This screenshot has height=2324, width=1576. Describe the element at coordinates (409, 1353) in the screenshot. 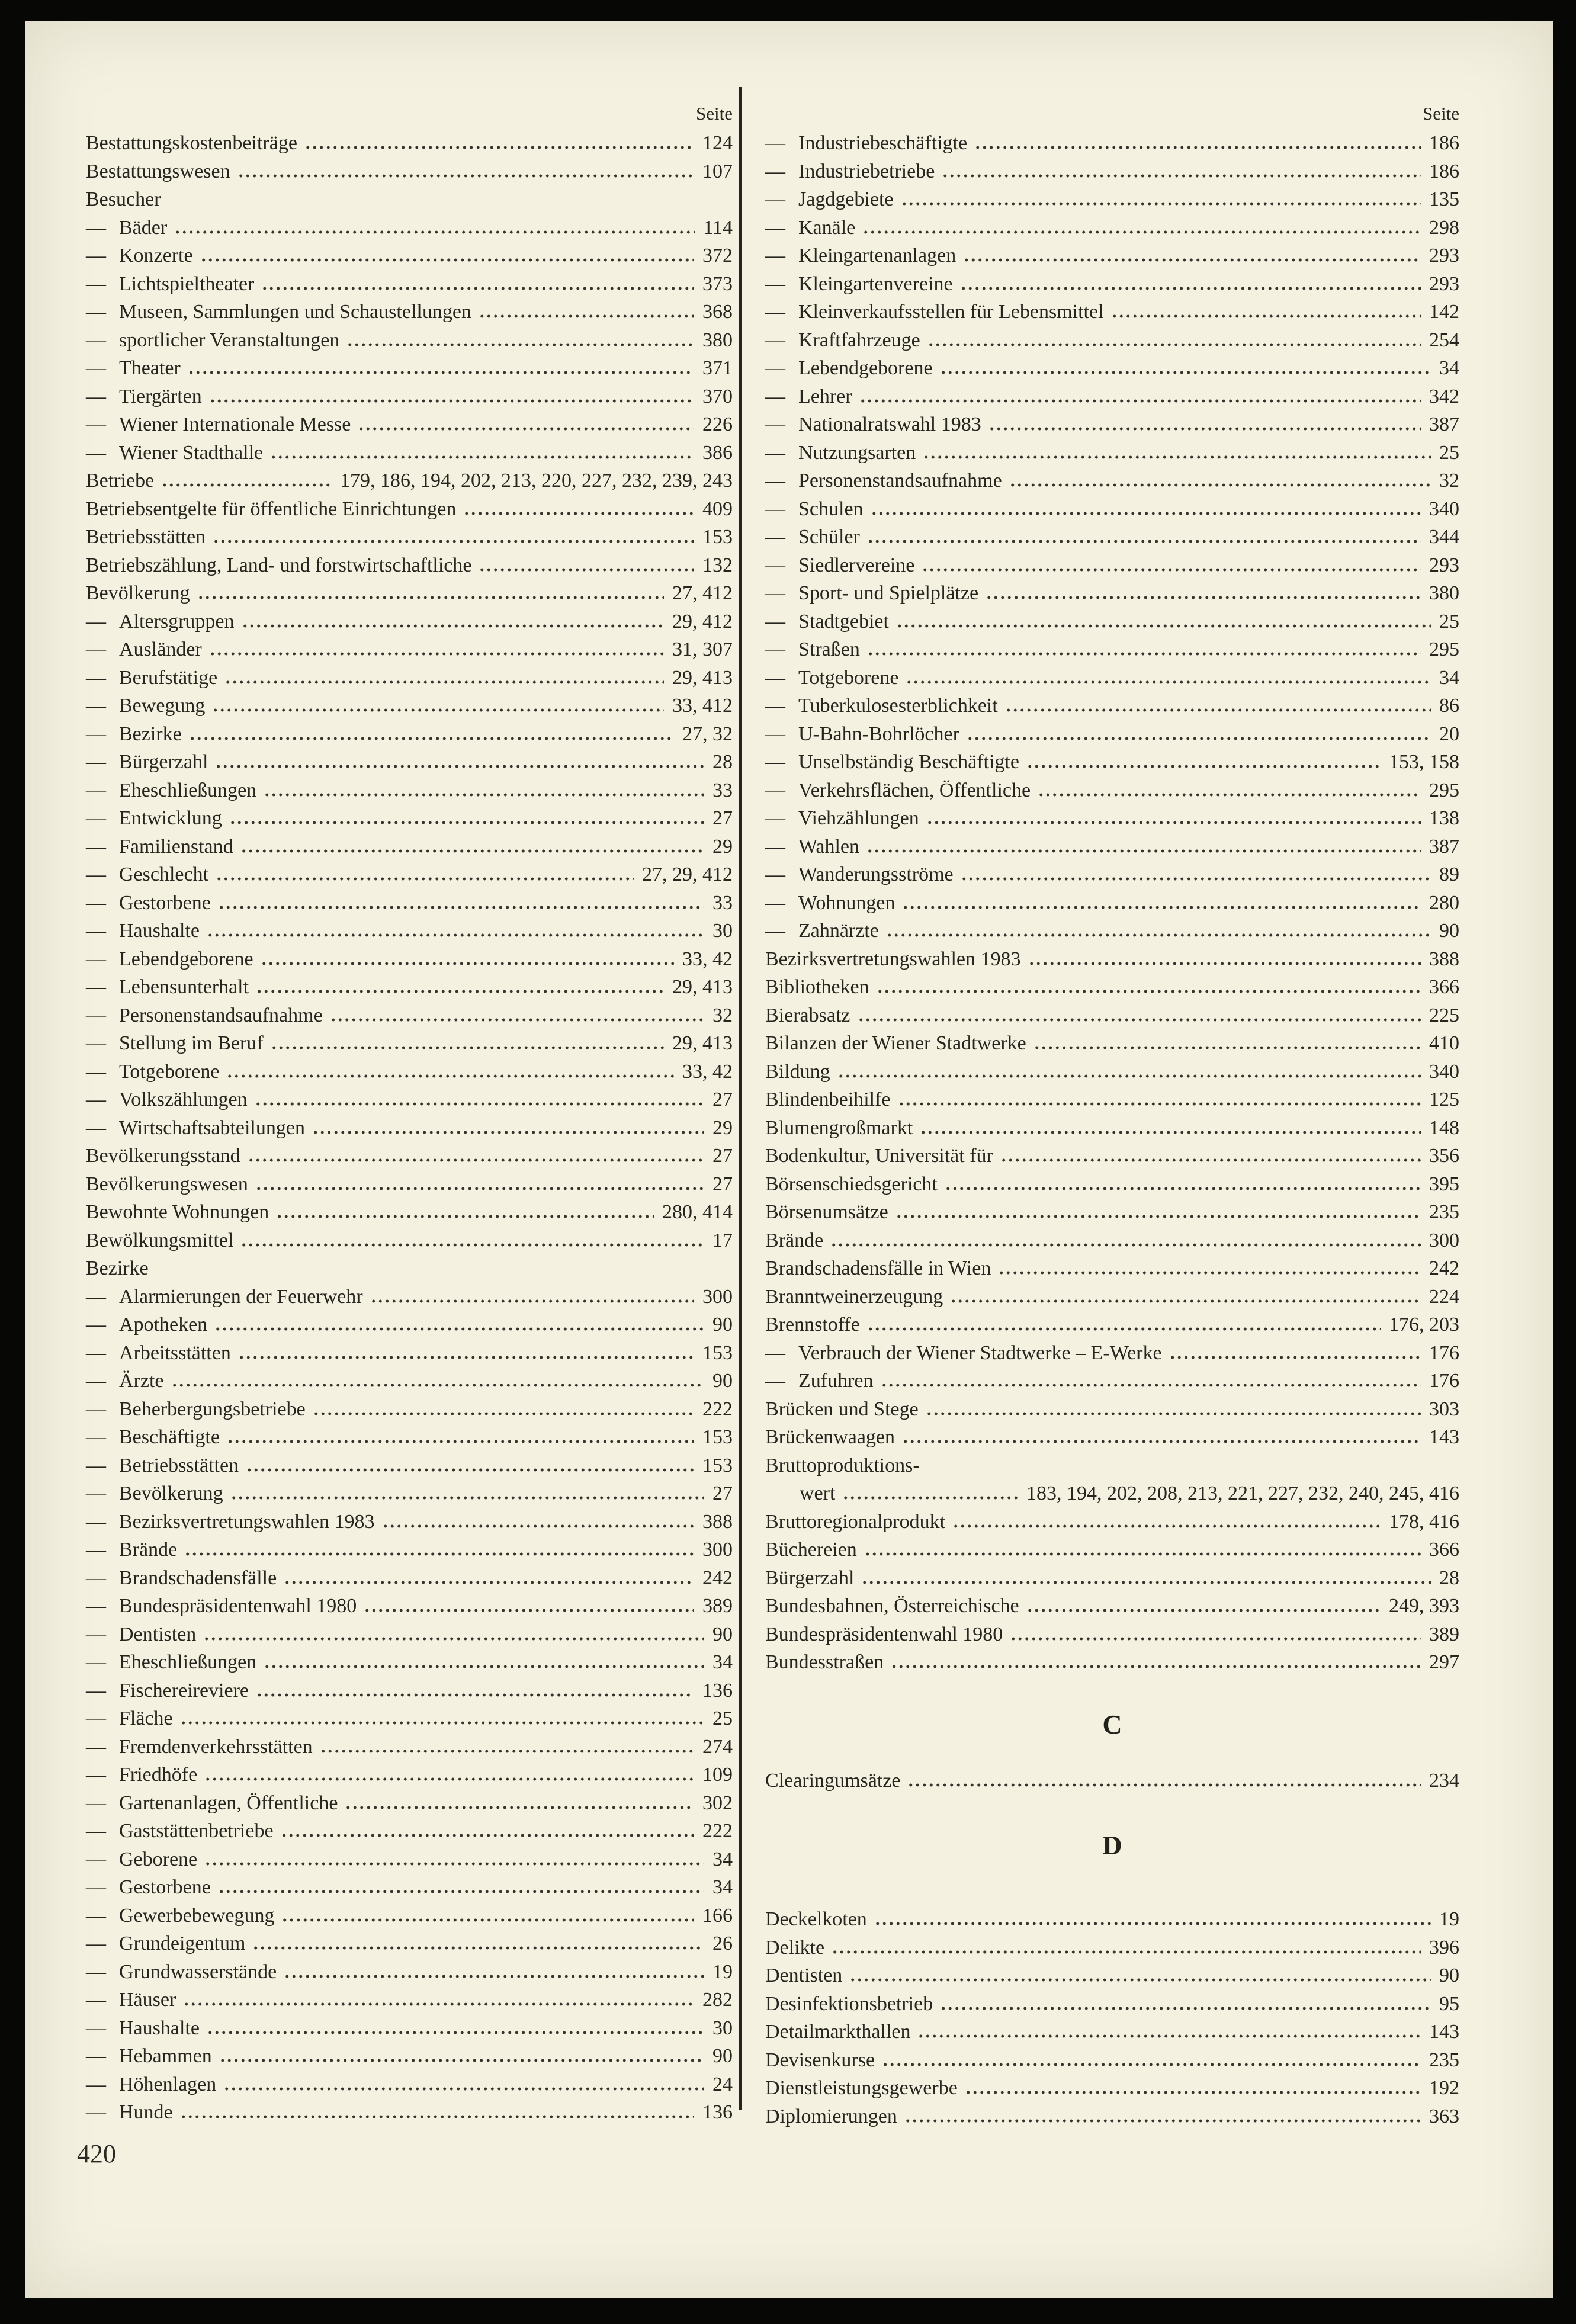

I see `index-row: — Arbeitsstätten 153` at that location.